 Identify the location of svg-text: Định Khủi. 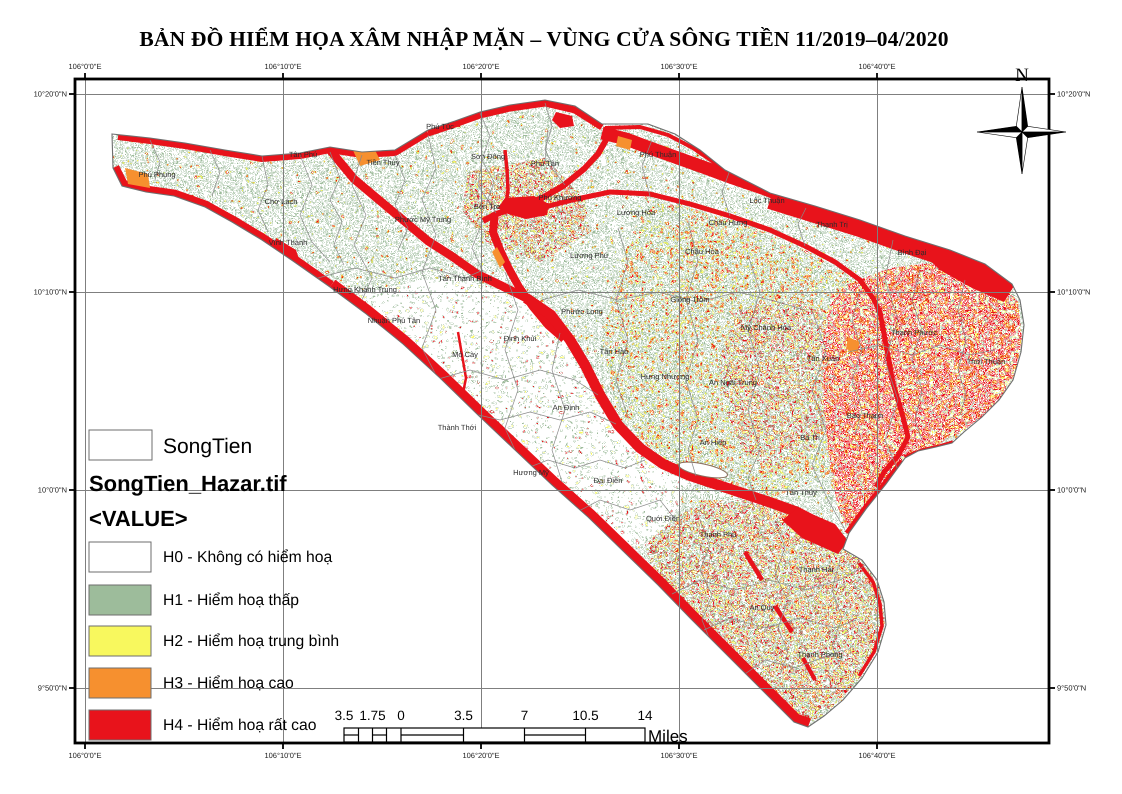
(520, 338).